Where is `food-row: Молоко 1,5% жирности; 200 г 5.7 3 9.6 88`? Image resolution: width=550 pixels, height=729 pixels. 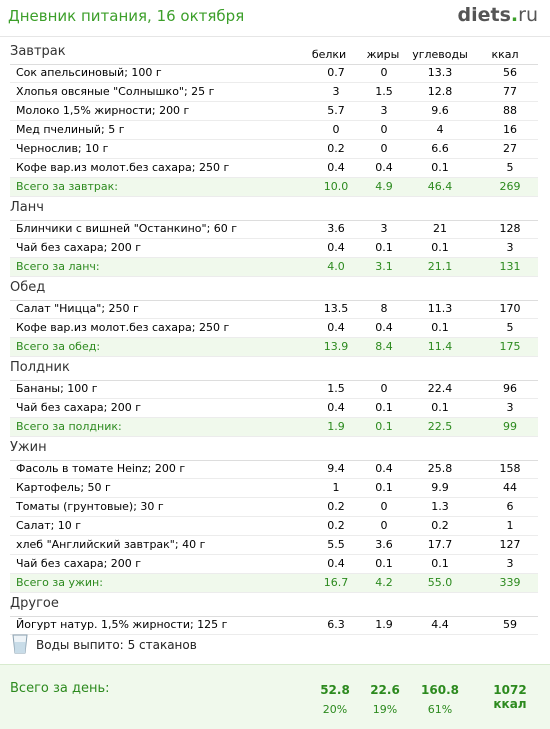 food-row: Молоко 1,5% жирности; 200 г 5.7 3 9.6 88 is located at coordinates (274, 111).